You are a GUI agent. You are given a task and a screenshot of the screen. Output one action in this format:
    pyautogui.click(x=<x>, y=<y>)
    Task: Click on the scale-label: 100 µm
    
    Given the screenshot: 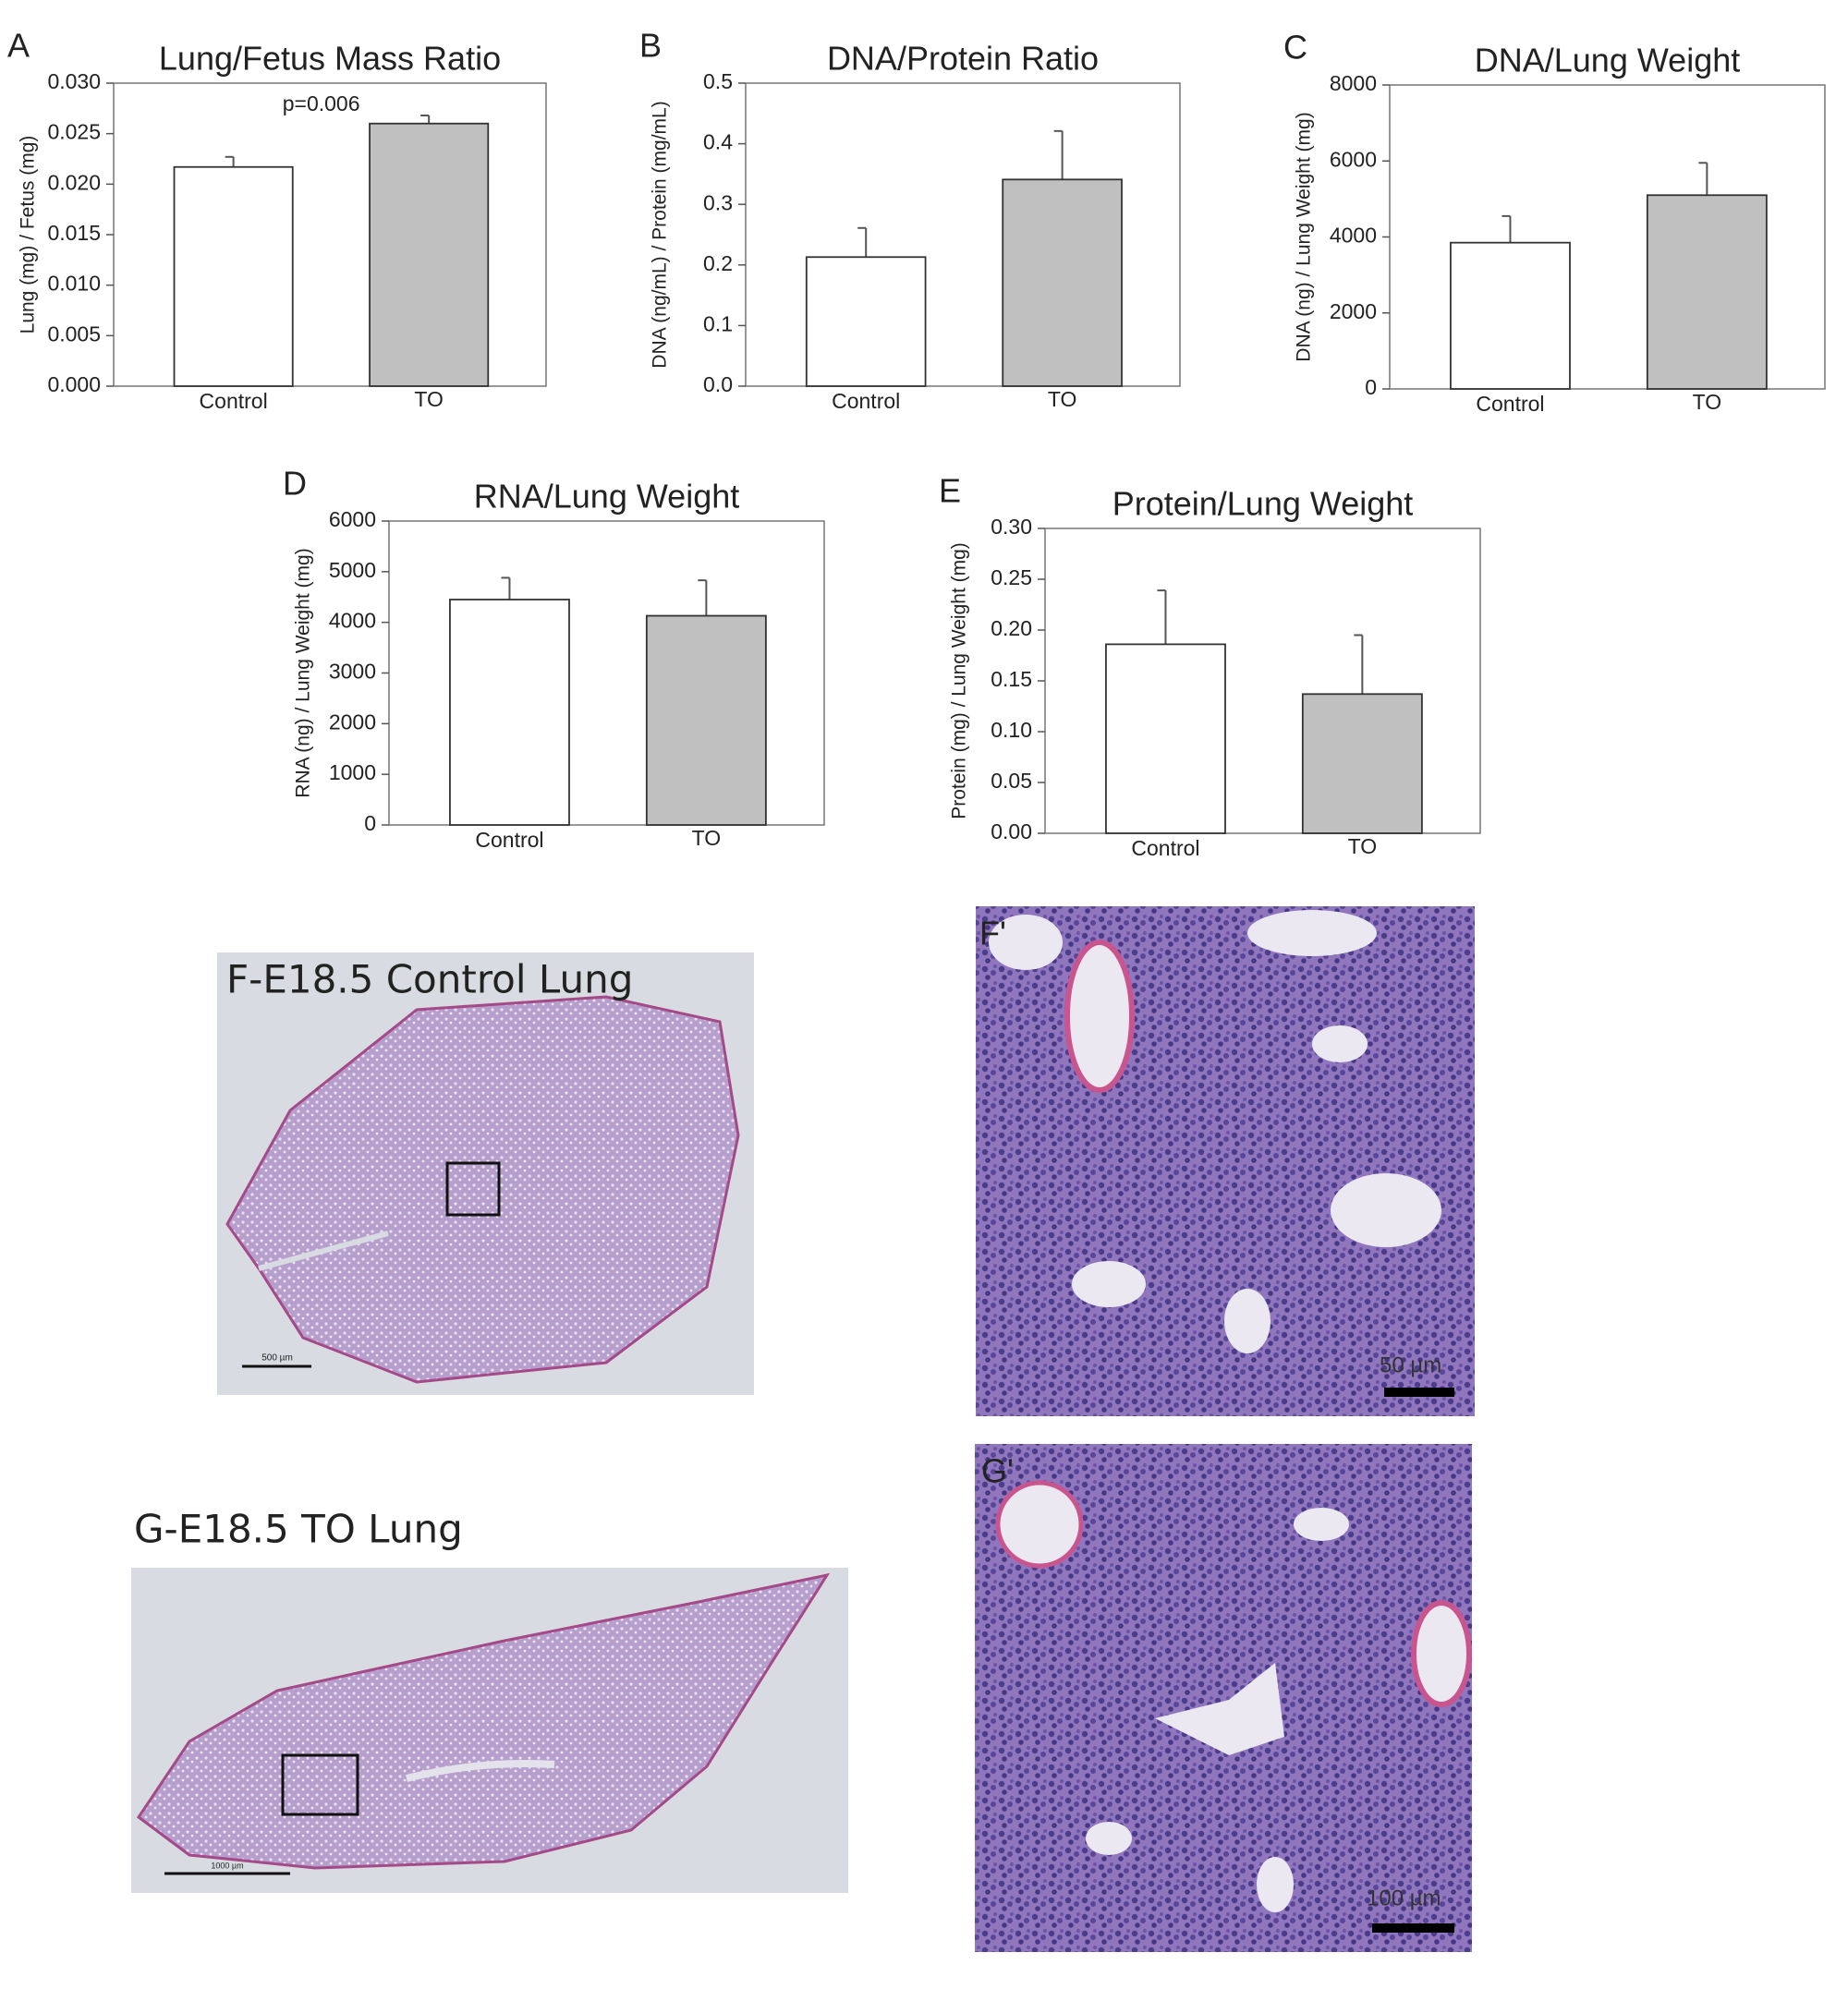 What is the action you would take?
    pyautogui.click(x=1404, y=1898)
    